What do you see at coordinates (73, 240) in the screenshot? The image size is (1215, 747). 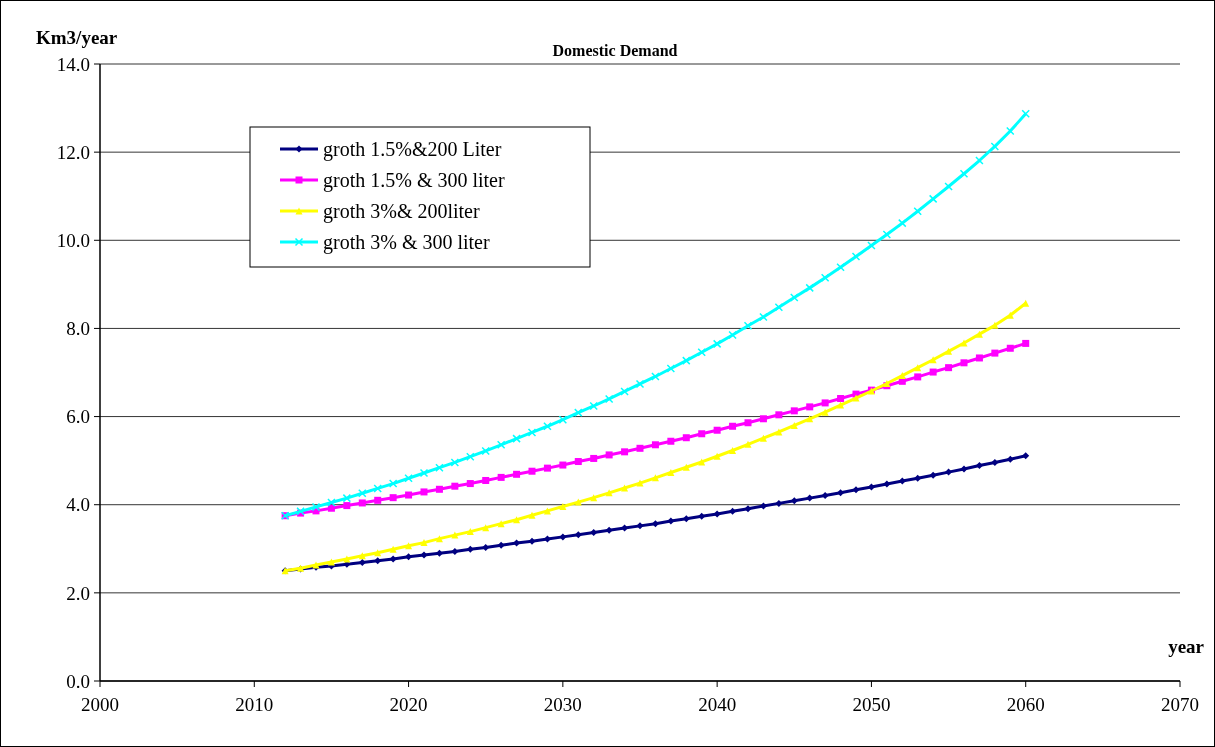 I see `y-tick-label: 10.0` at bounding box center [73, 240].